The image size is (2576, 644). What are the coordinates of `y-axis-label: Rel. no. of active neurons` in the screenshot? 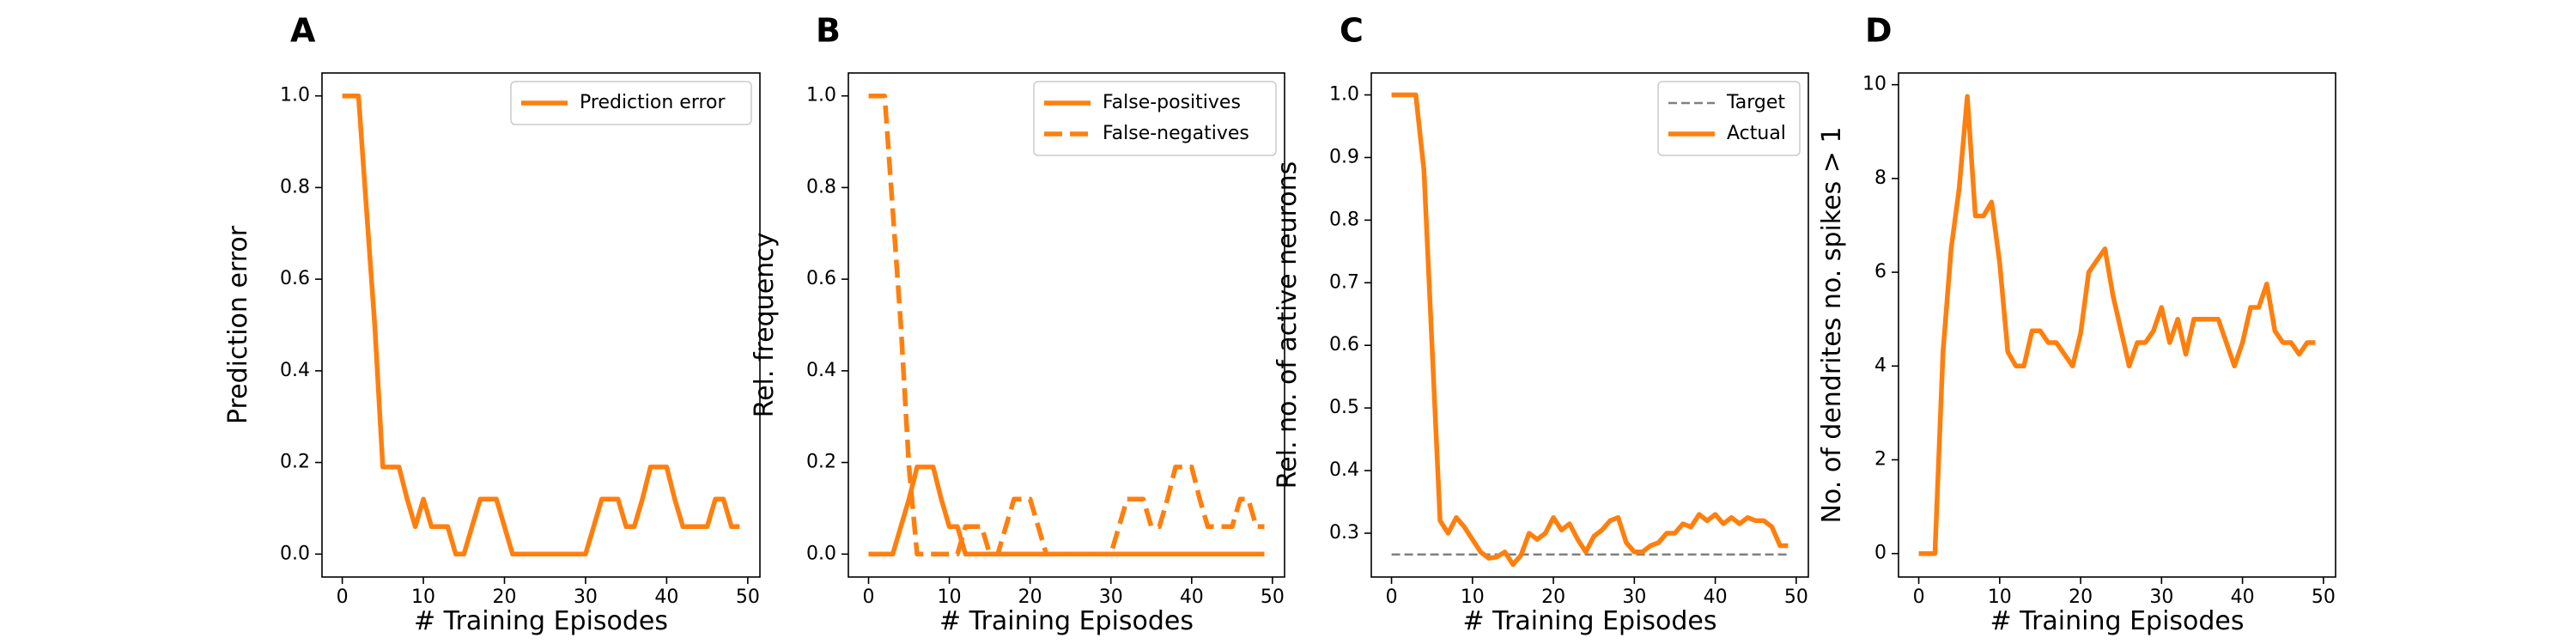 It's located at (1288, 325).